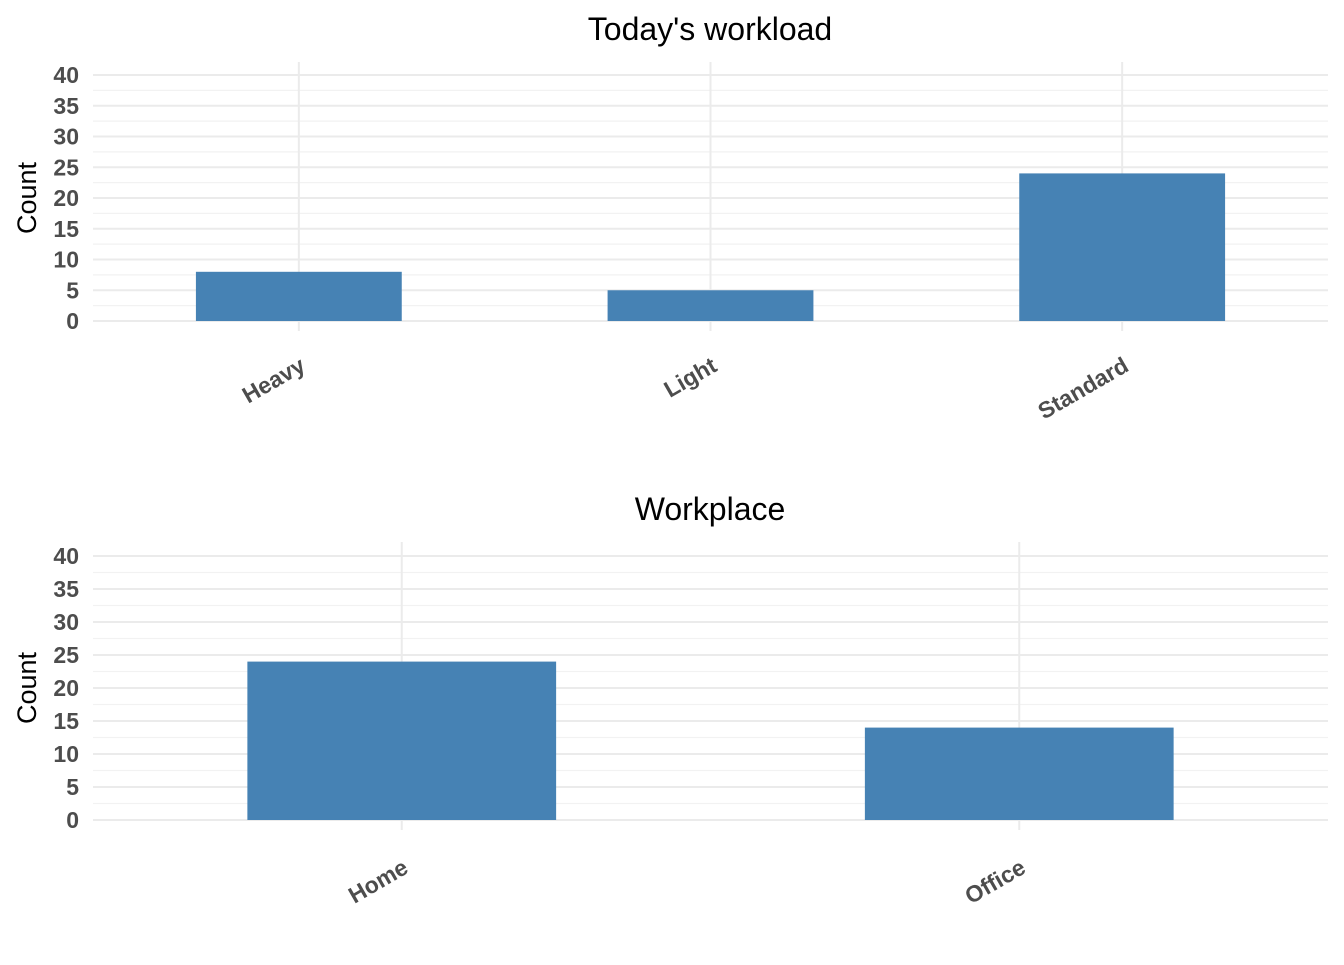 The height and width of the screenshot is (965, 1344). I want to click on bar-office, so click(1019, 773).